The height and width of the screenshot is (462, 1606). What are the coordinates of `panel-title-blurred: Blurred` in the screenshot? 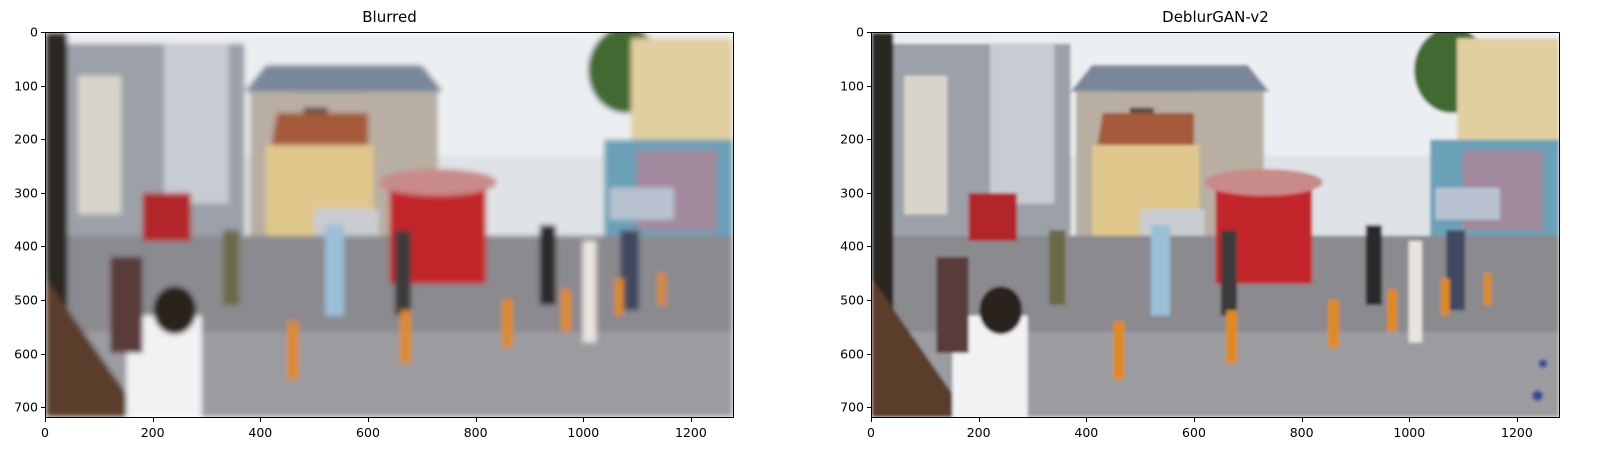 It's located at (389, 17).